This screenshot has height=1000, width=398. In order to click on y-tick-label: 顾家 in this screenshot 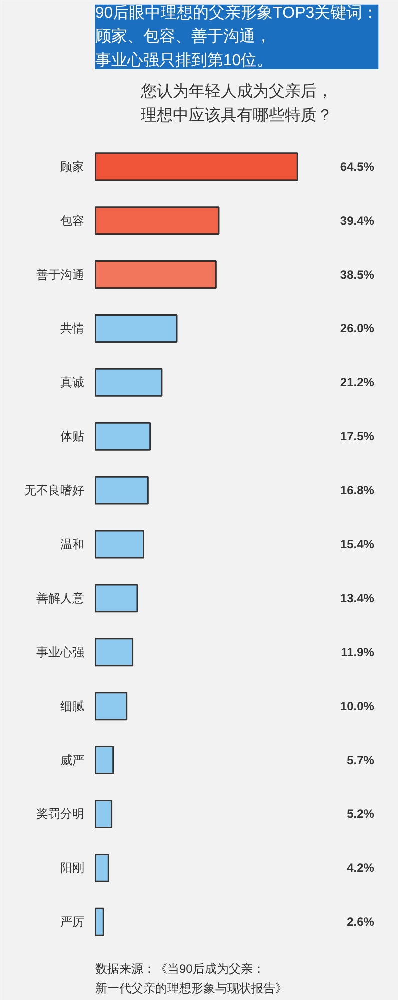, I will do `click(72, 167)`.